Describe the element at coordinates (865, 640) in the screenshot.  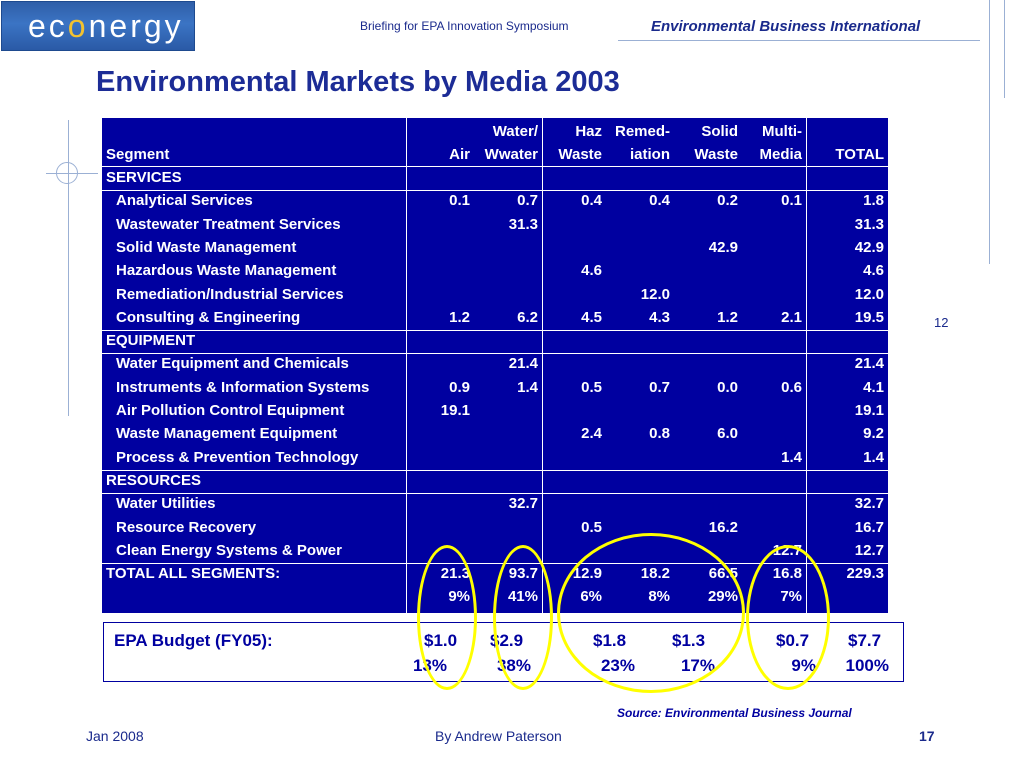
I see `budget-value: $7.7` at that location.